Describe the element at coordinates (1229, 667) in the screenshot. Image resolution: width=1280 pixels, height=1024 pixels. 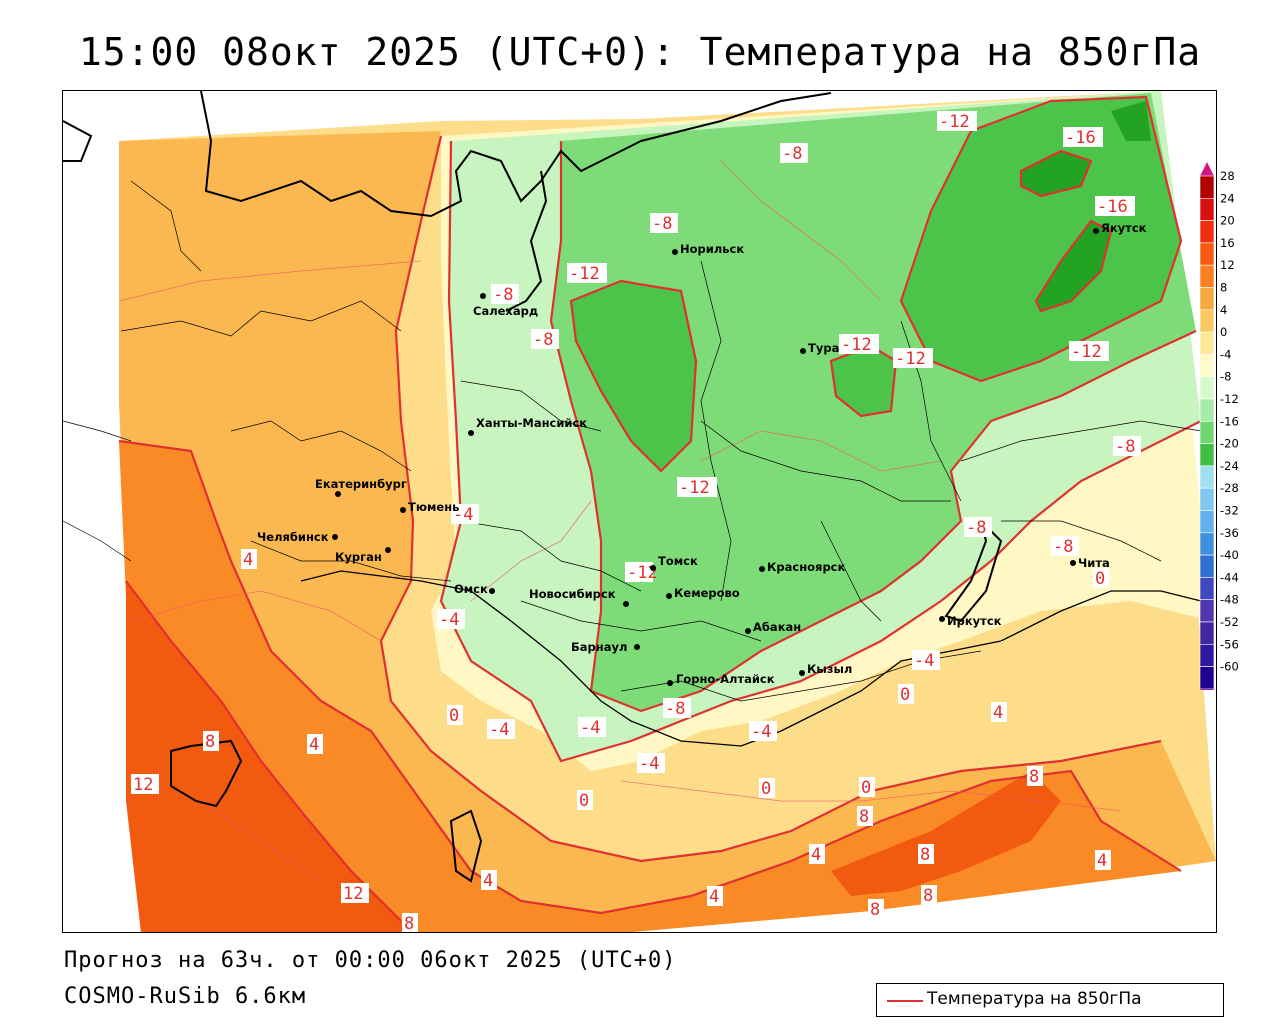
I see `colorbar-tick-label: -60` at that location.